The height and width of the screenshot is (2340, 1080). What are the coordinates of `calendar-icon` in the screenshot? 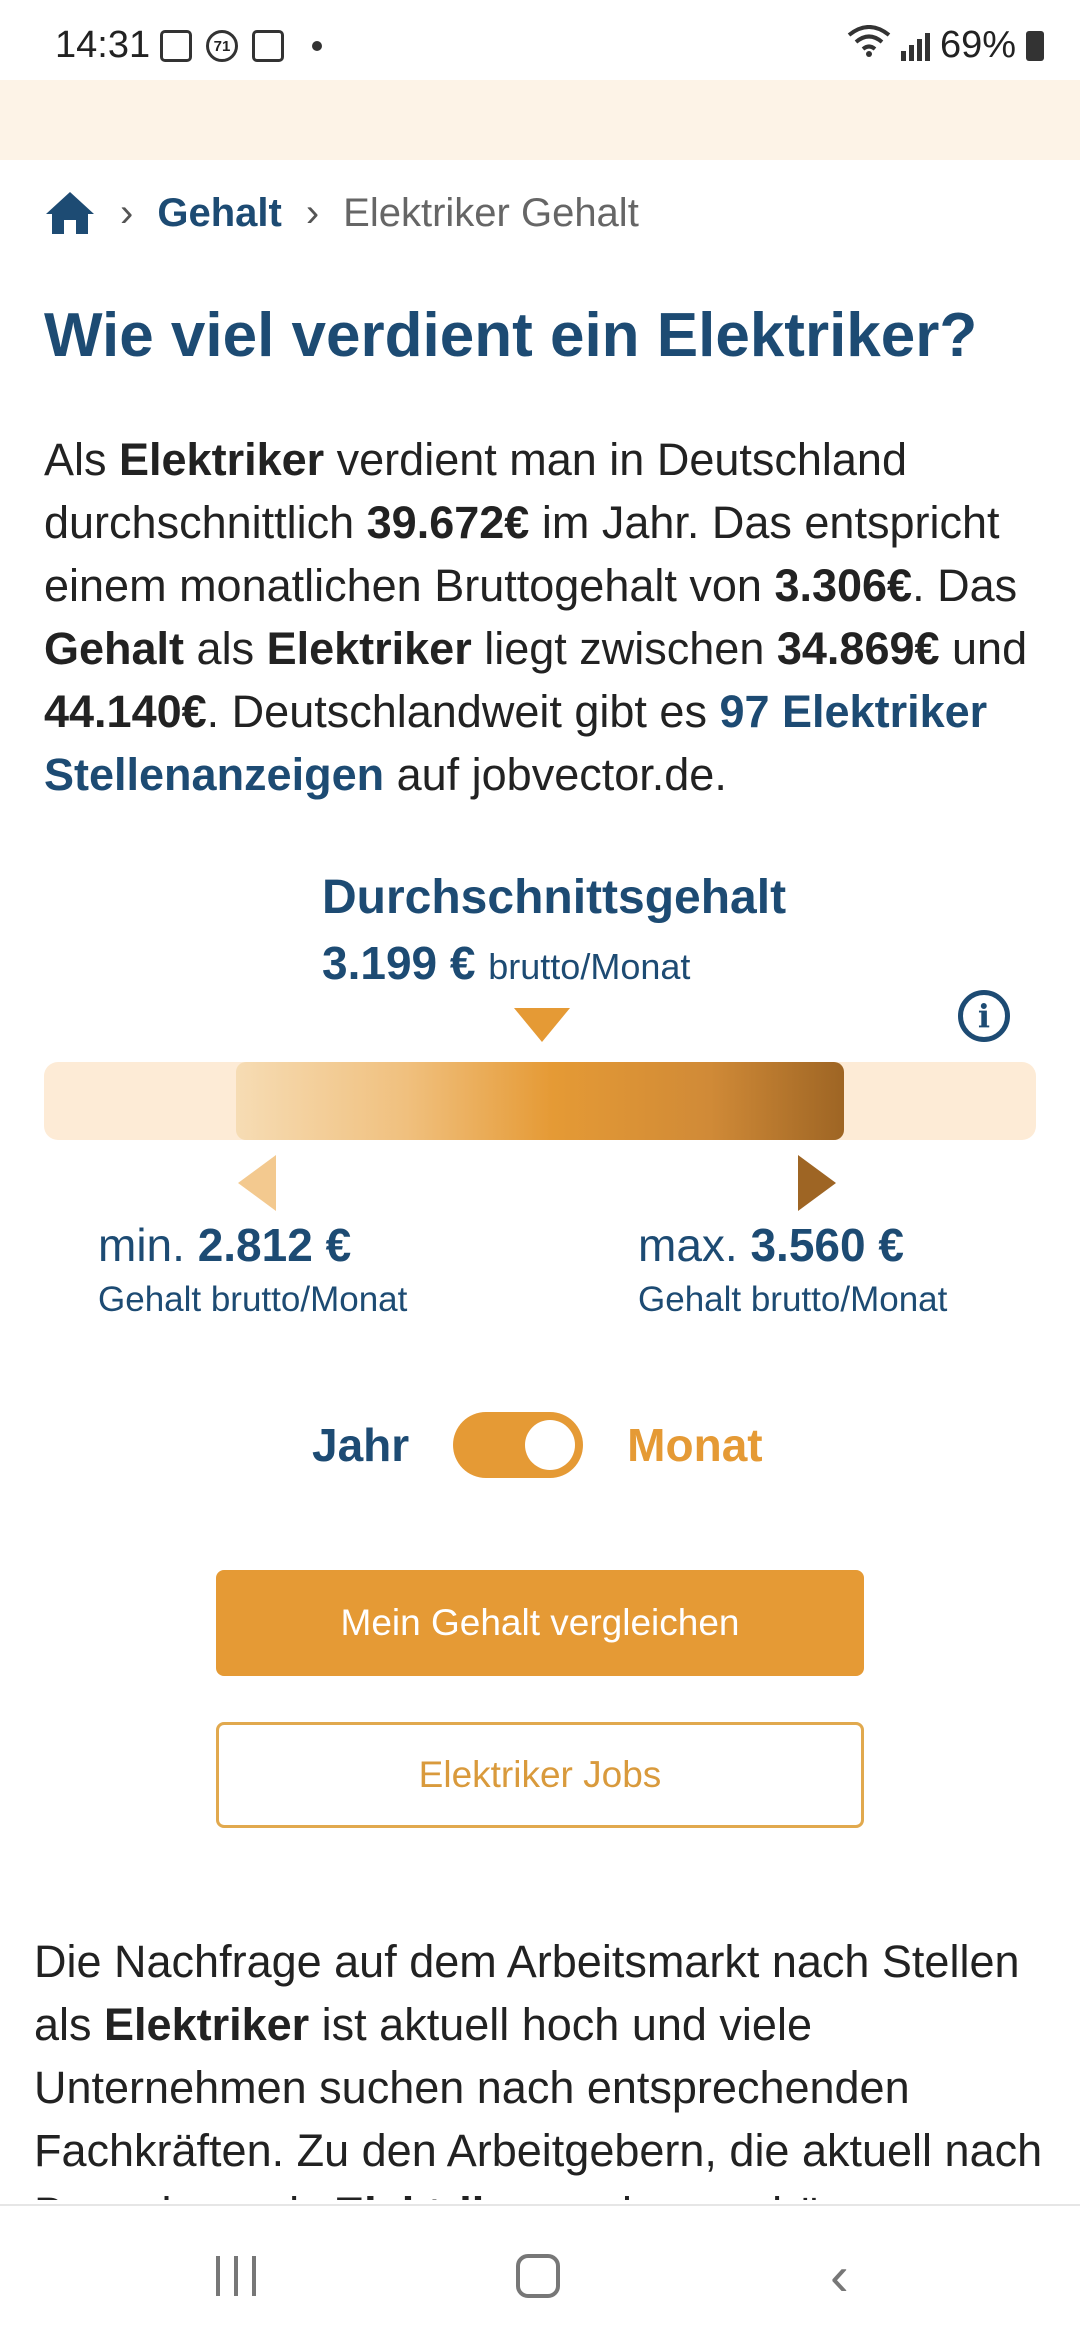 It's located at (268, 46).